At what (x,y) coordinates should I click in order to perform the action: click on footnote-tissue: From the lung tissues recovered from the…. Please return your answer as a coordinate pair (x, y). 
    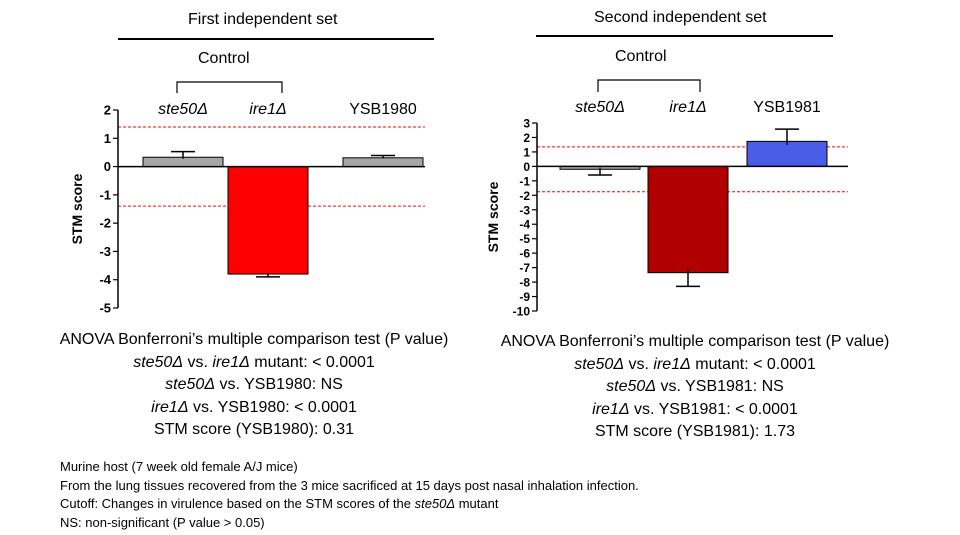
    Looking at the image, I should click on (349, 485).